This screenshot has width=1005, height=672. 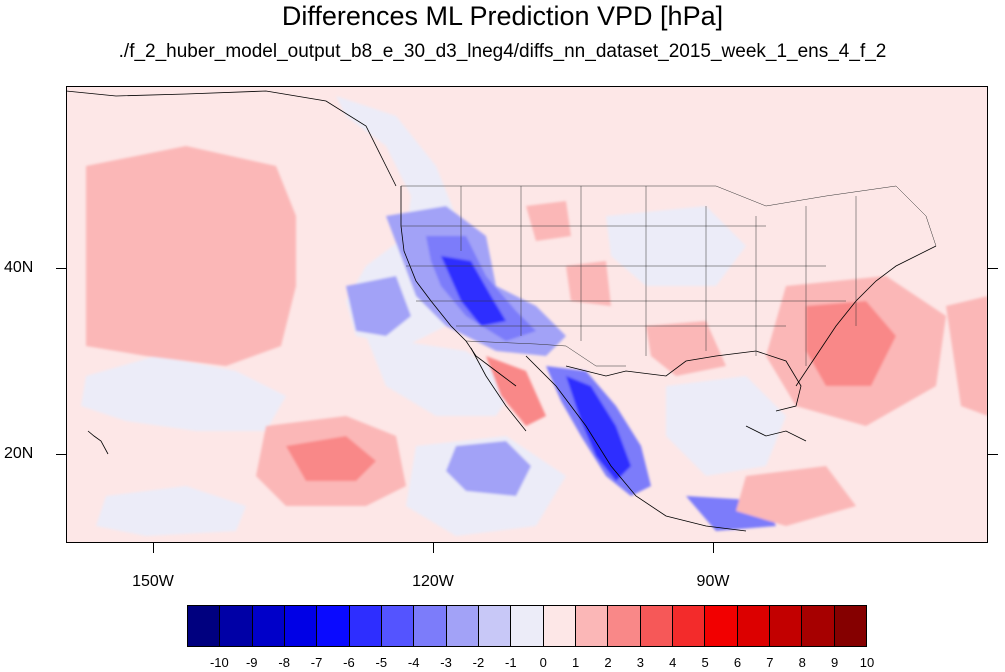 I want to click on lat-tick-40n-left, so click(x=61, y=268).